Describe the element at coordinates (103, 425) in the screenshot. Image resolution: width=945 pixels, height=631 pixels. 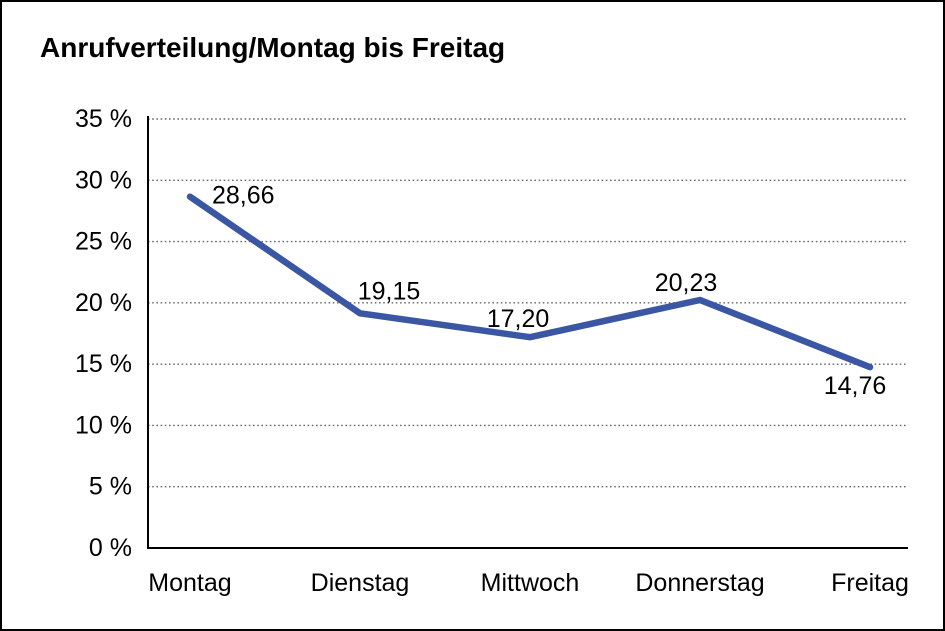
I see `y-axis-tick-label: 10 %` at that location.